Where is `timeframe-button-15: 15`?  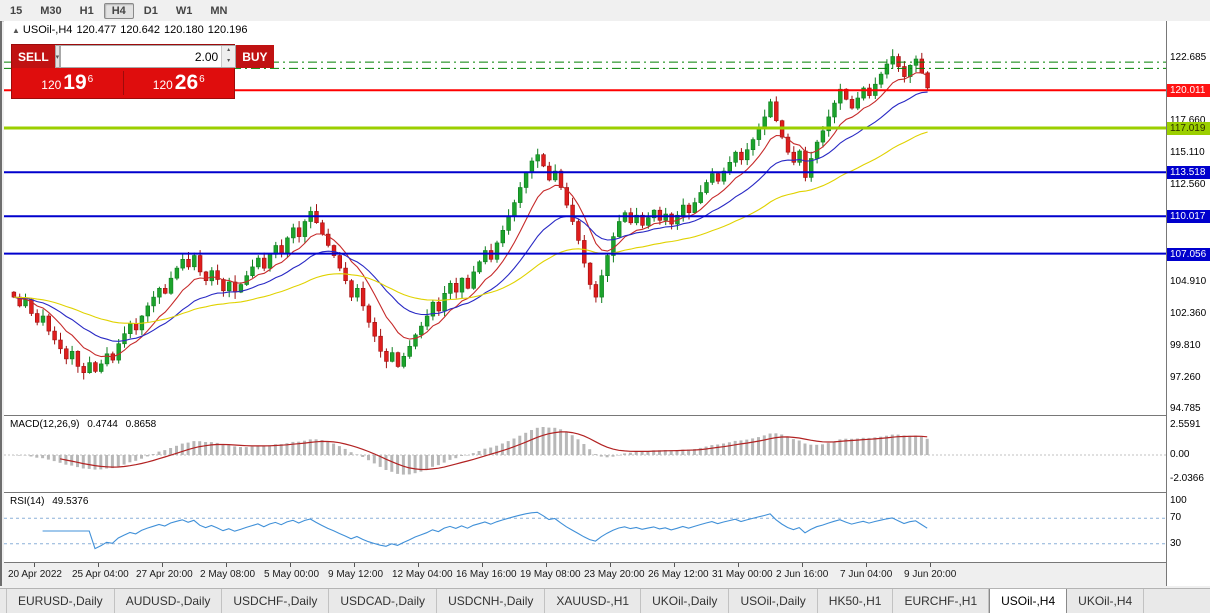
timeframe-button-15: 15 is located at coordinates (16, 10).